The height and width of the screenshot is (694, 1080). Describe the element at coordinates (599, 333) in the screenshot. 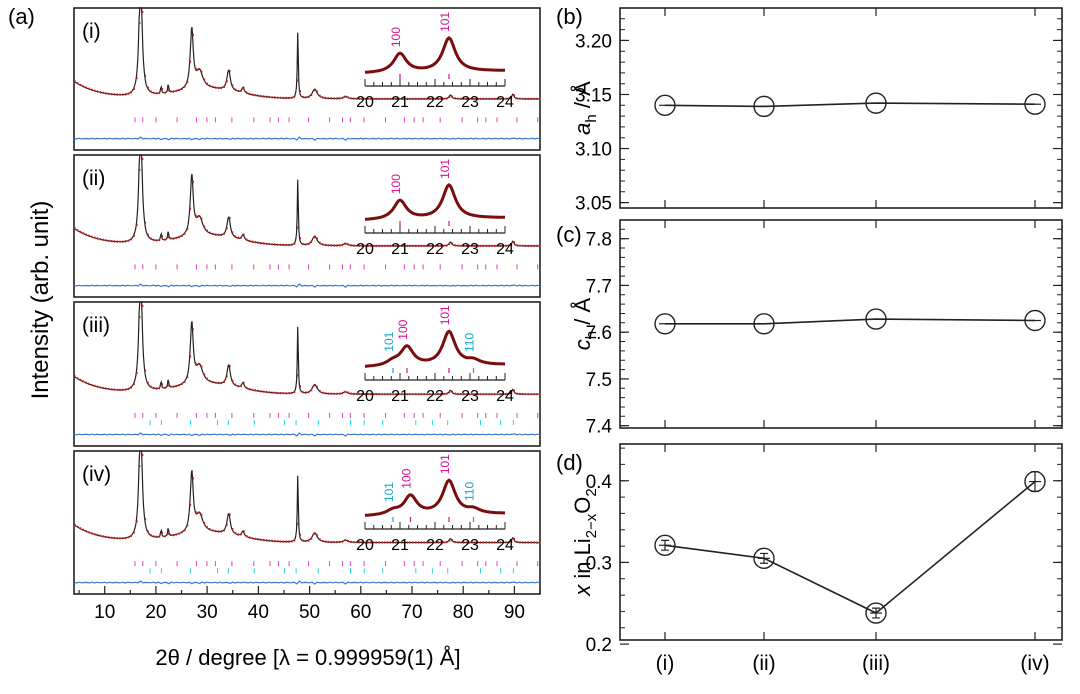

I see `y-tick-label: 7.6` at that location.